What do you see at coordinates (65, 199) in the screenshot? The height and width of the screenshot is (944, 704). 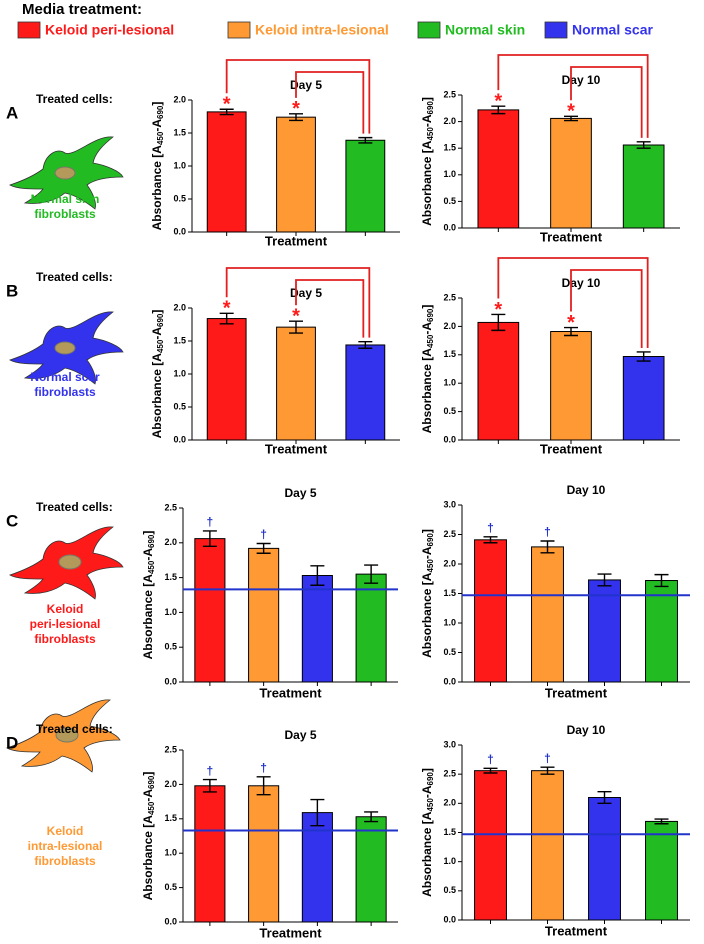 I see `cell-name: Normal skin` at bounding box center [65, 199].